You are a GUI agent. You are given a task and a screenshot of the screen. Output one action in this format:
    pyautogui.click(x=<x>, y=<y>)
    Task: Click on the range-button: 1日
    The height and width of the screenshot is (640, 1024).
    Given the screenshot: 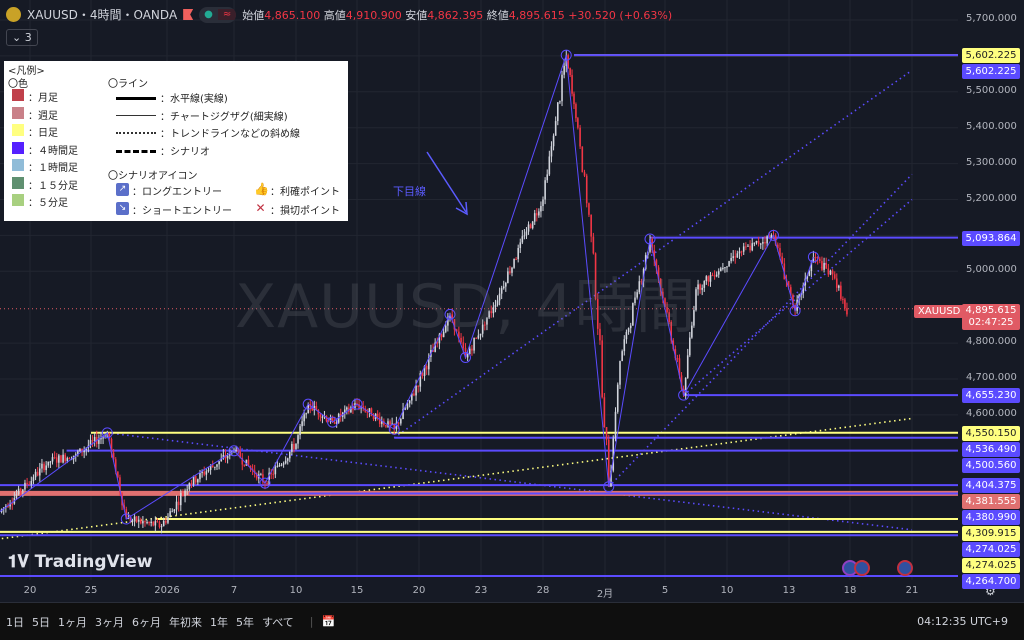 What is the action you would take?
    pyautogui.click(x=15, y=622)
    